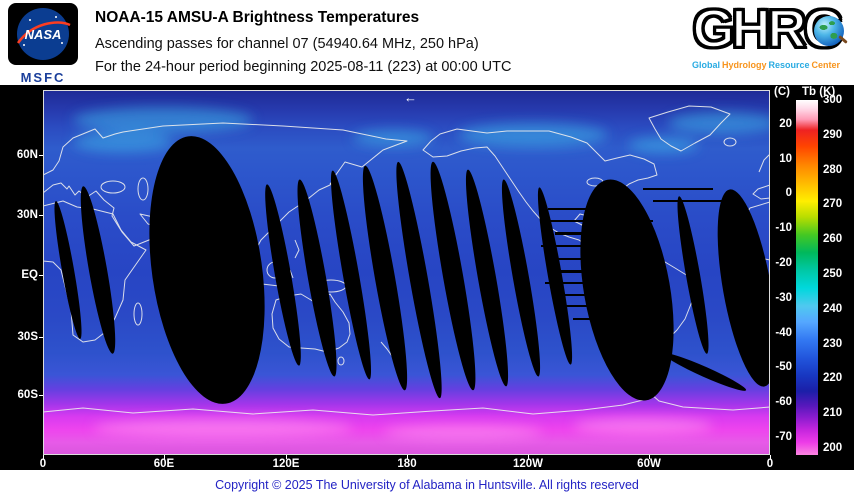  What do you see at coordinates (29, 275) in the screenshot?
I see `lat-label-EQ: EQ` at bounding box center [29, 275].